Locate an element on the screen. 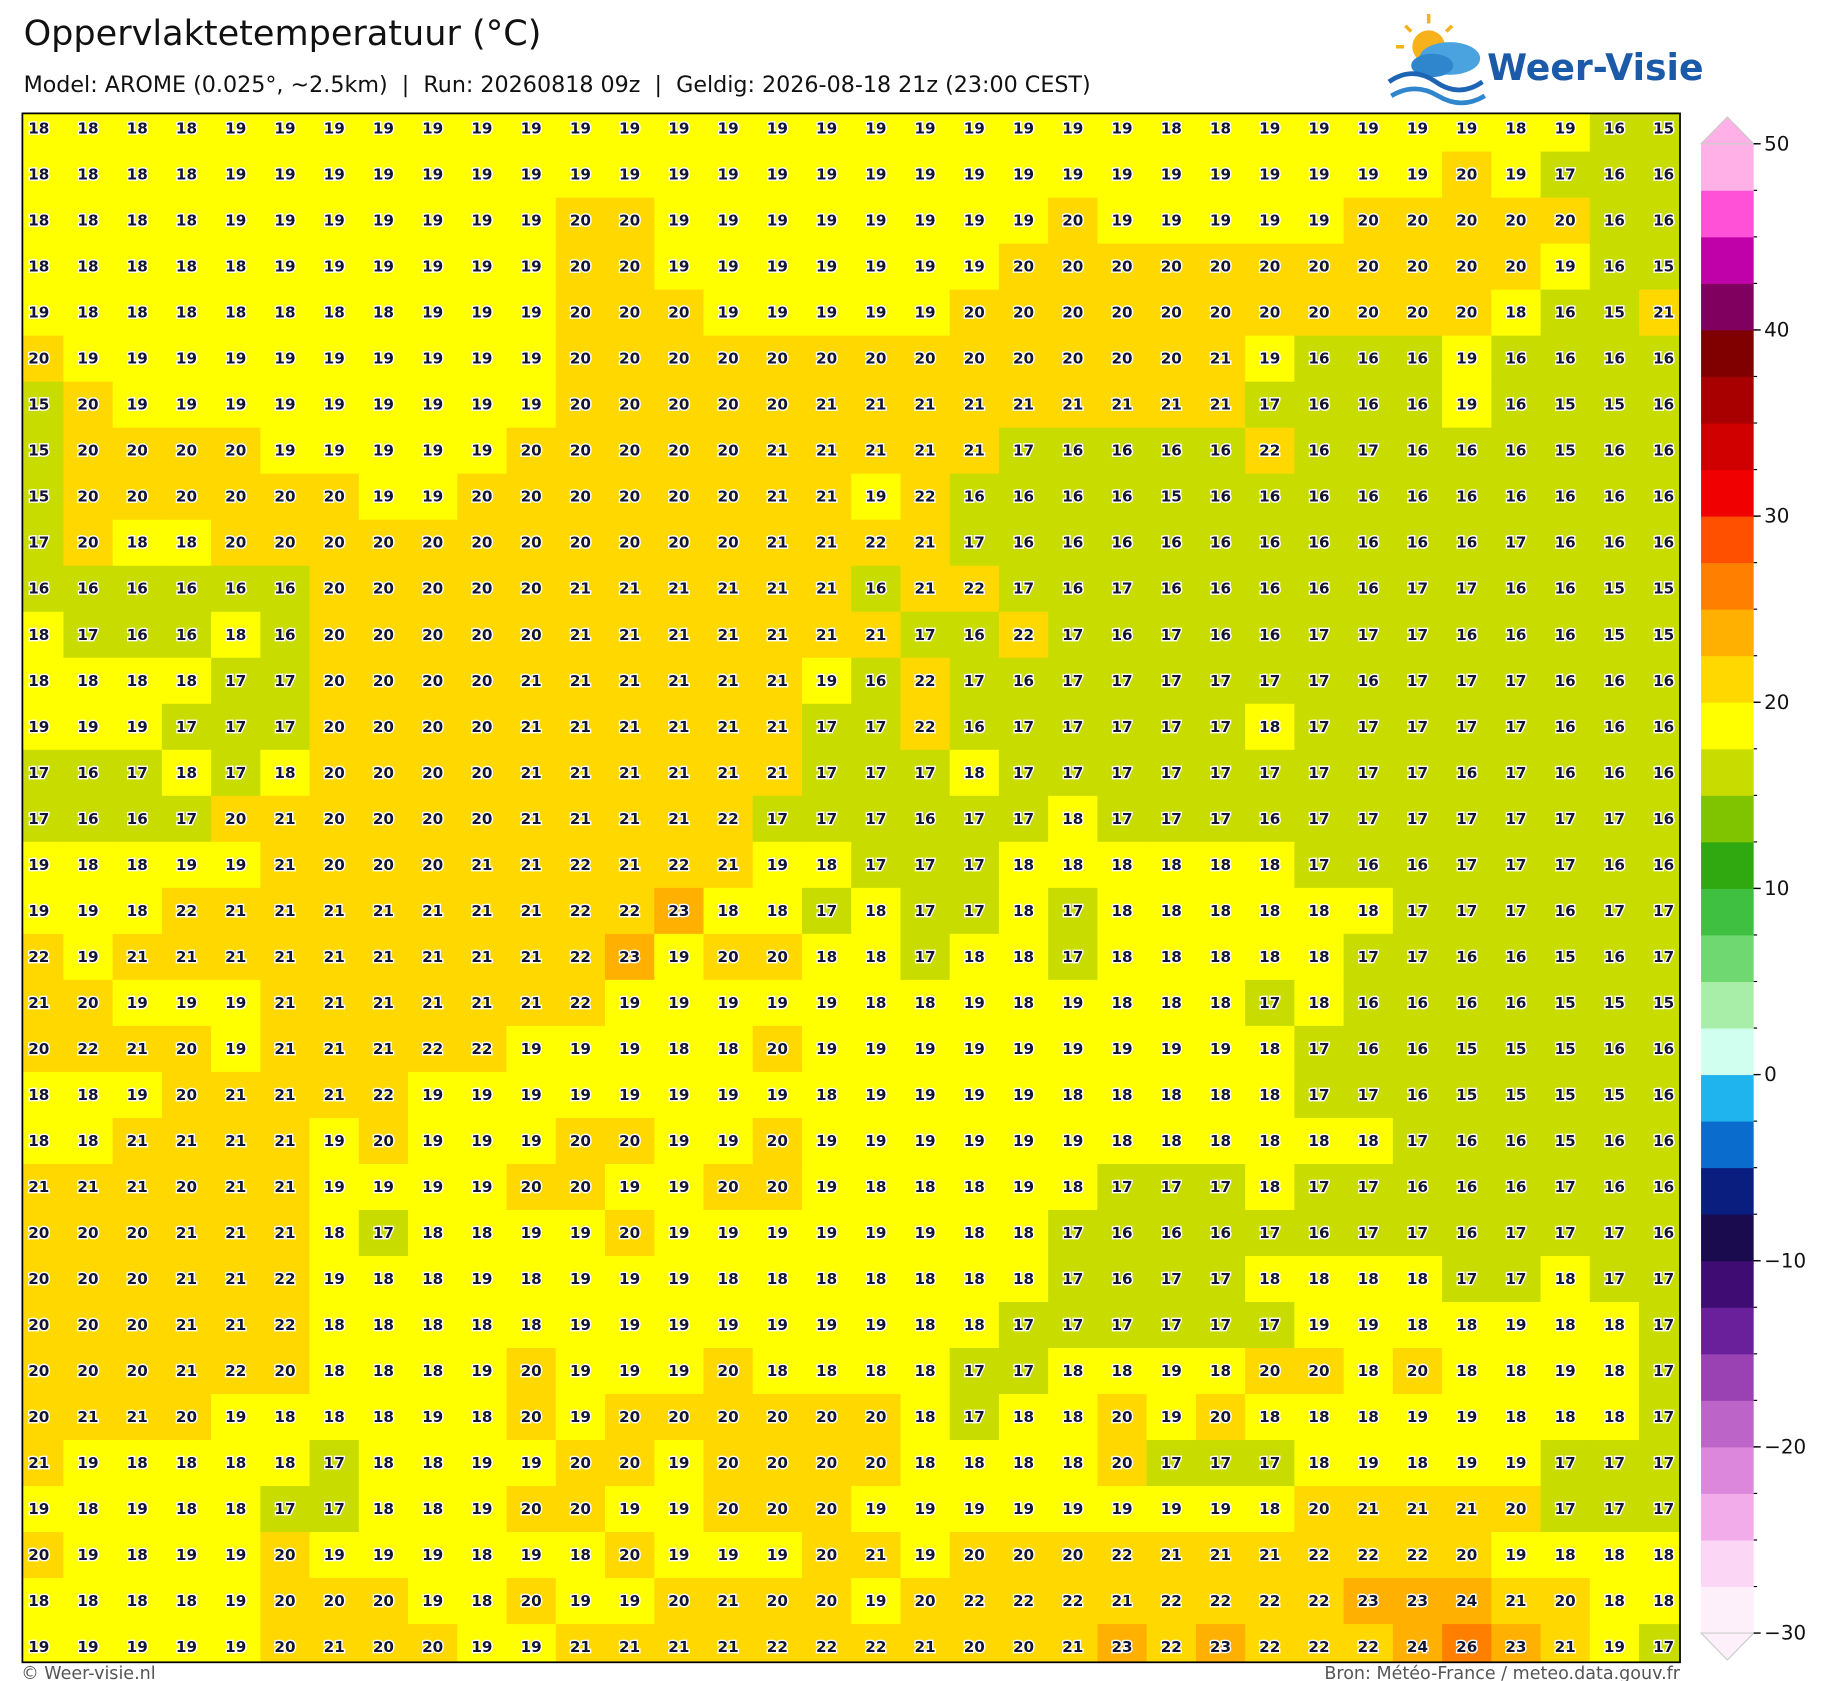 The height and width of the screenshot is (1681, 1824). temp-label: 15 is located at coordinates (1614, 405).